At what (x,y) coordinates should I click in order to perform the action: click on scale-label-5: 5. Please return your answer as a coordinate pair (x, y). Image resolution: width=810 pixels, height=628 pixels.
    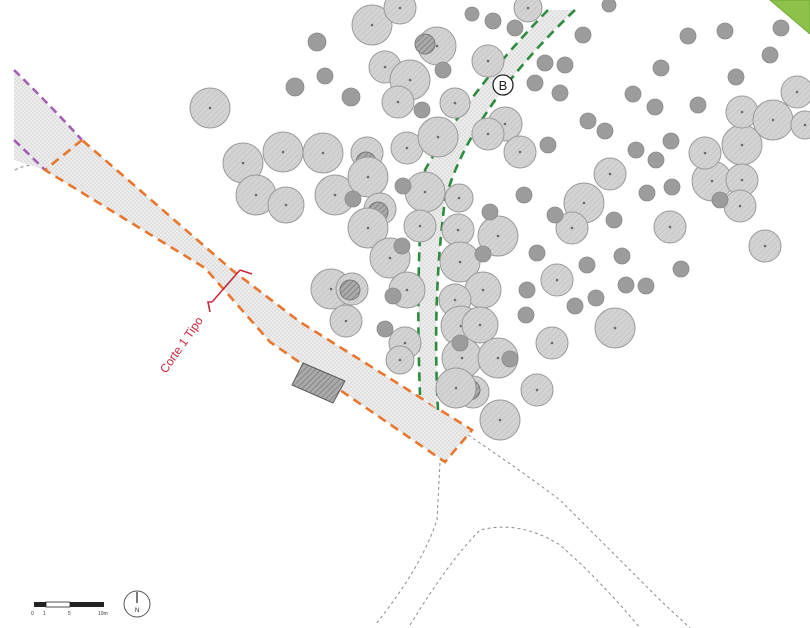
    Looking at the image, I should click on (69, 614).